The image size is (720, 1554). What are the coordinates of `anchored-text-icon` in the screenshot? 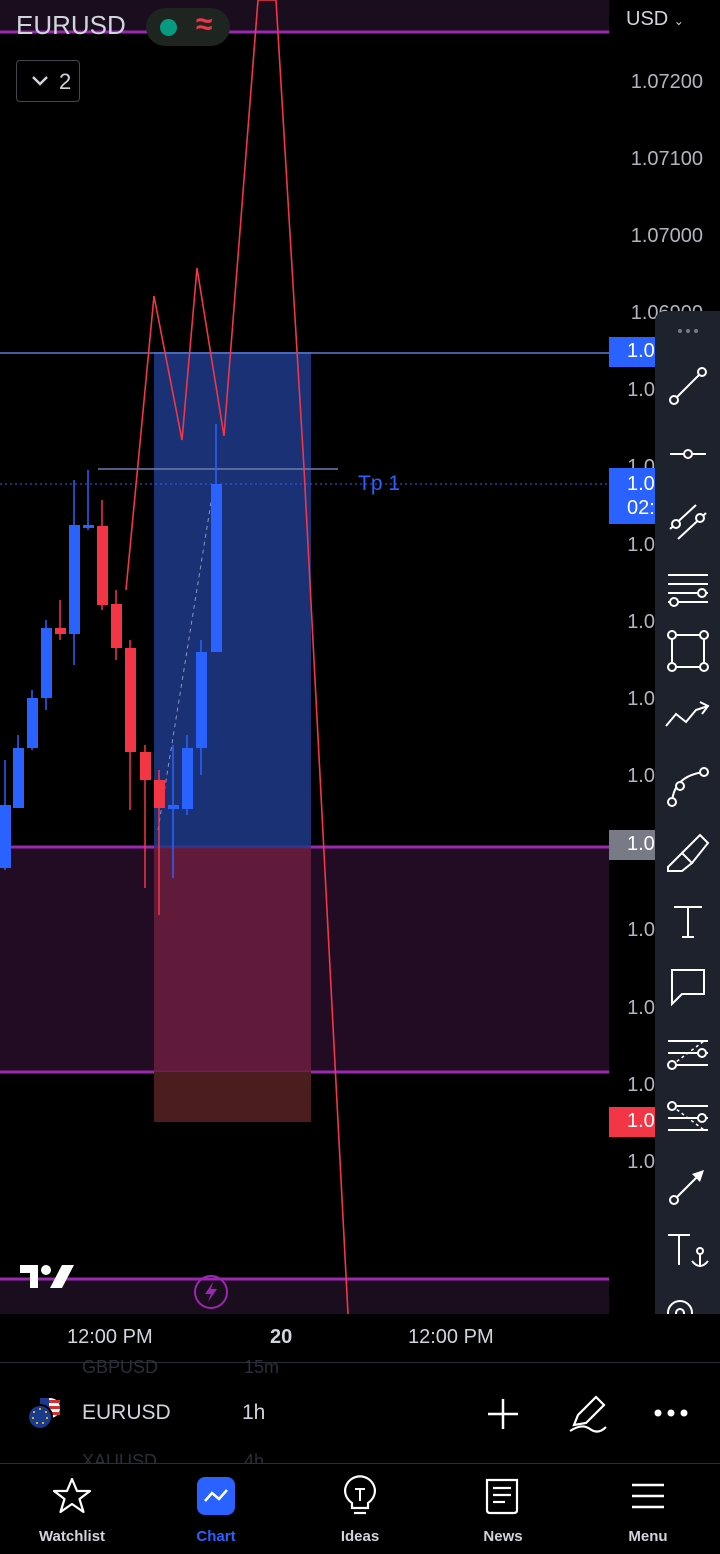 It's located at (687, 1251).